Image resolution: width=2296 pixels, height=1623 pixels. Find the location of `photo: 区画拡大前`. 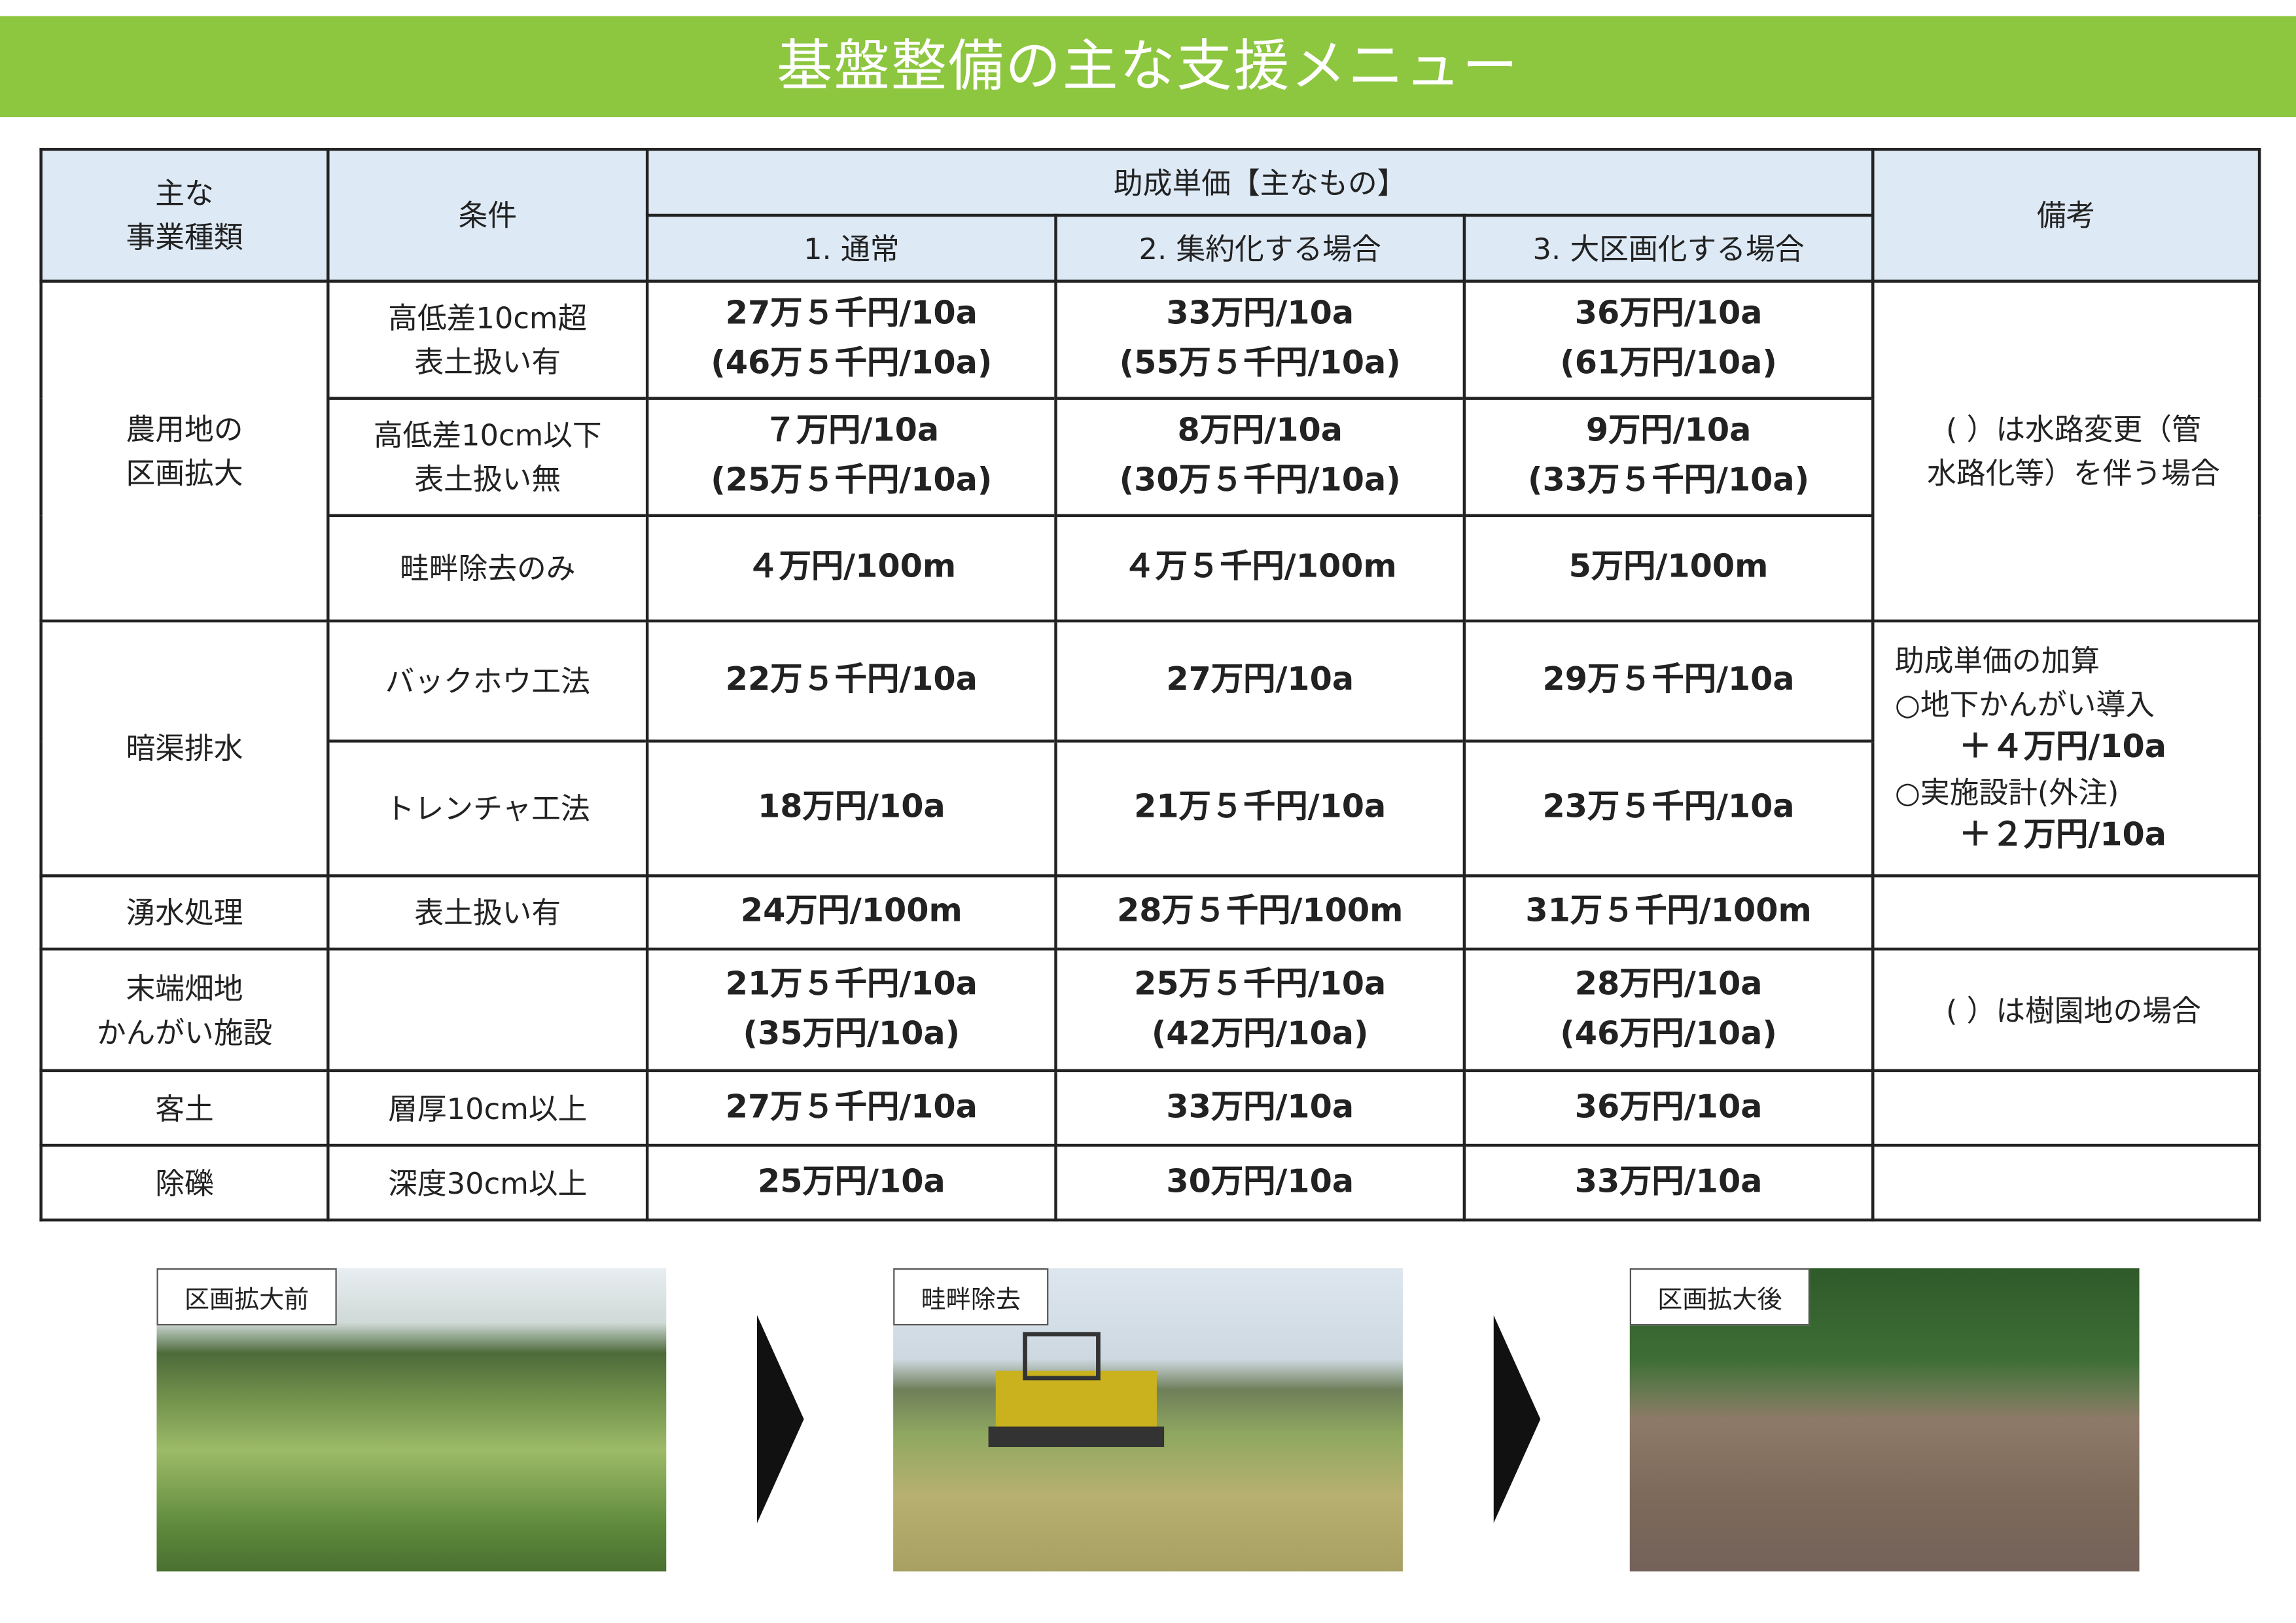

photo: 区画拡大前 is located at coordinates (411, 1420).